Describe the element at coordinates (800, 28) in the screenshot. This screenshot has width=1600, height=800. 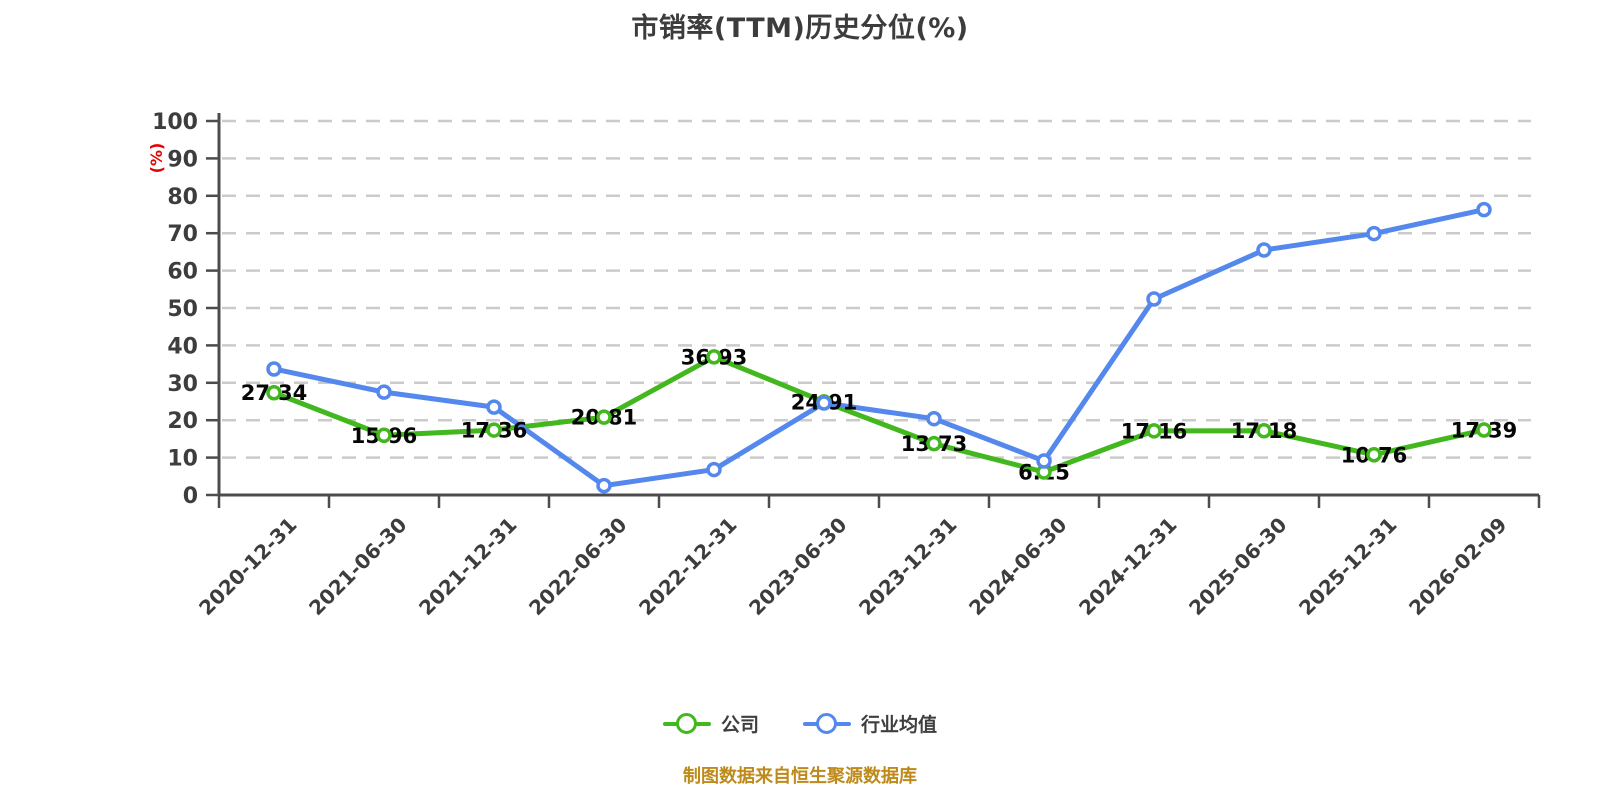
I see `chart-title: 市销率(TTM)历史分位(%)` at that location.